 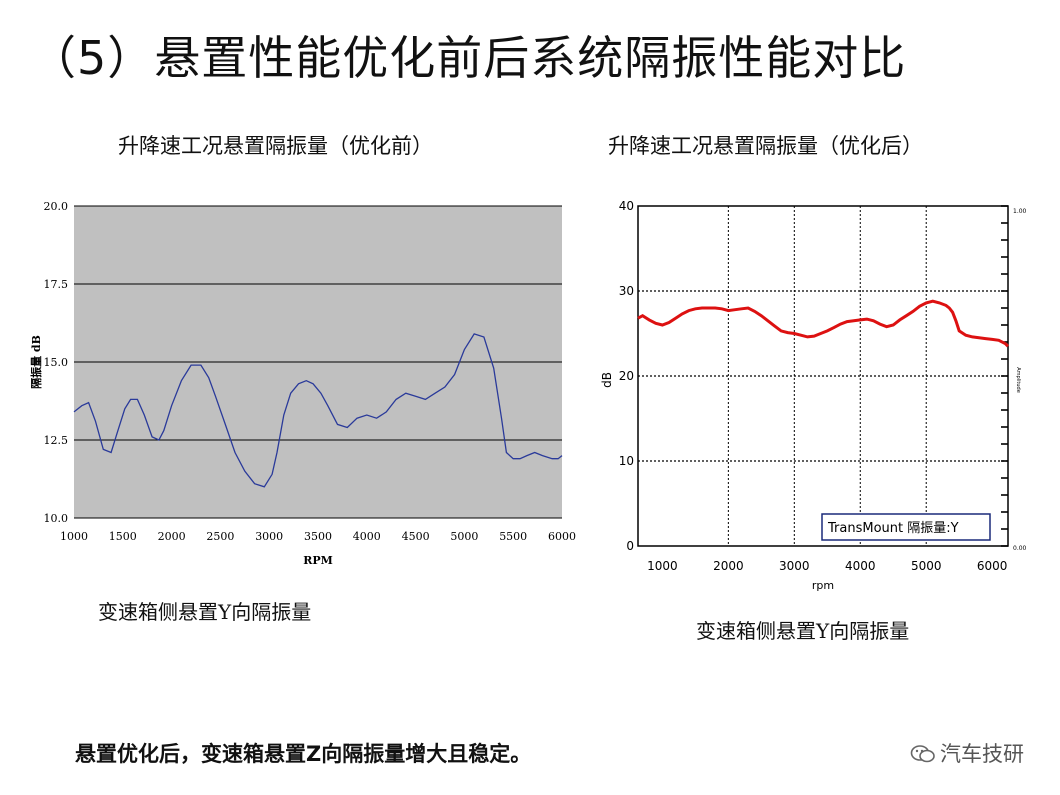 I want to click on series-line-before, so click(x=318, y=410).